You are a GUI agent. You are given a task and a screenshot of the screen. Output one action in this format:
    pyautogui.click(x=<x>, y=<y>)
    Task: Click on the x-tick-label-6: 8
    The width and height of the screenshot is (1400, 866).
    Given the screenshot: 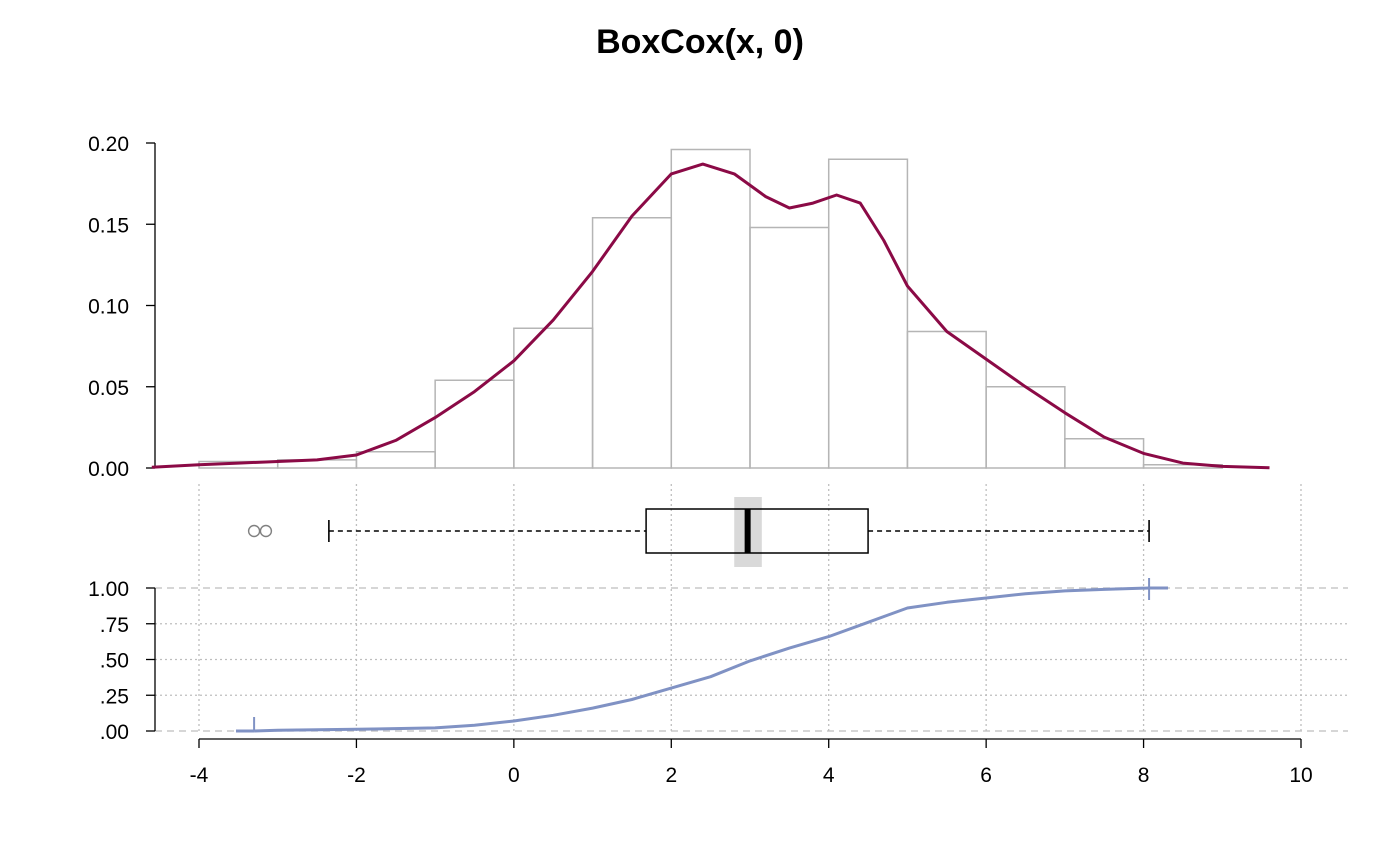 What is the action you would take?
    pyautogui.click(x=1144, y=775)
    